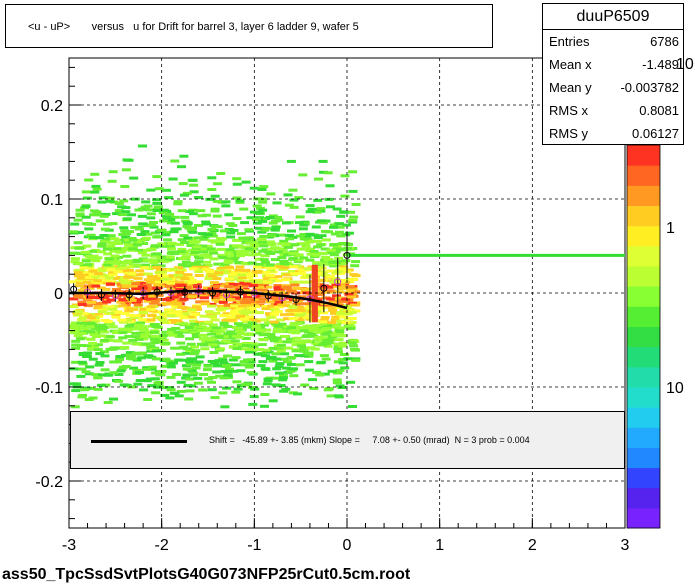  Describe the element at coordinates (615, 64) in the screenshot. I see `stats-row-mean-x: Mean x -1.489` at that location.